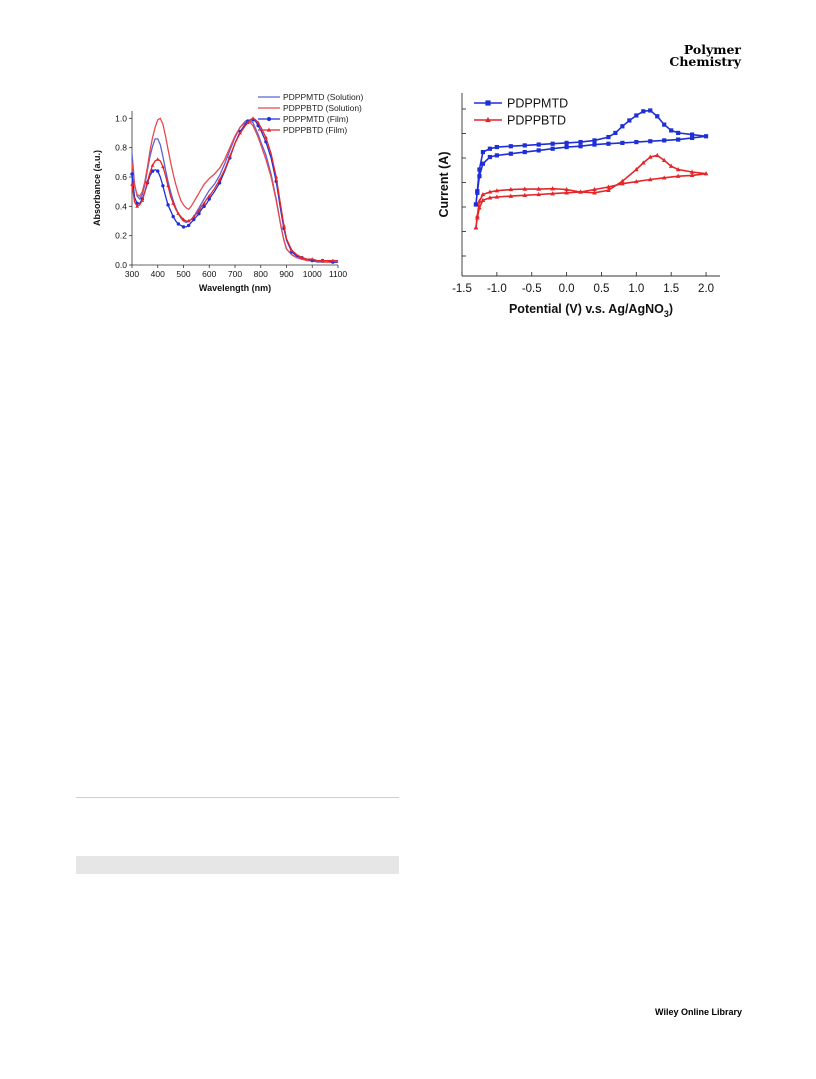 The height and width of the screenshot is (1079, 816). What do you see at coordinates (237, 797) in the screenshot?
I see `divider-line` at bounding box center [237, 797].